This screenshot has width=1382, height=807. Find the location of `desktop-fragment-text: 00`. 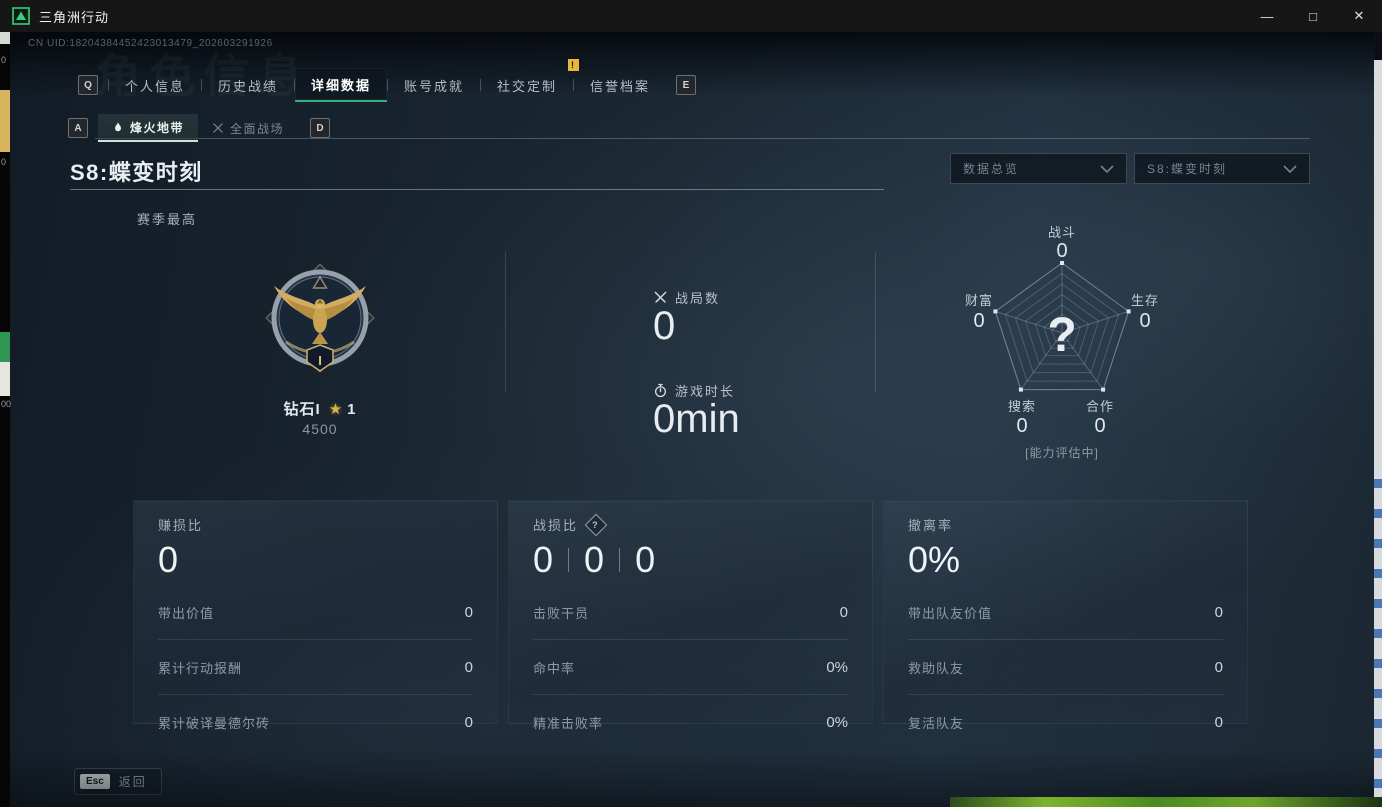

desktop-fragment-text: 00 is located at coordinates (6, 404).